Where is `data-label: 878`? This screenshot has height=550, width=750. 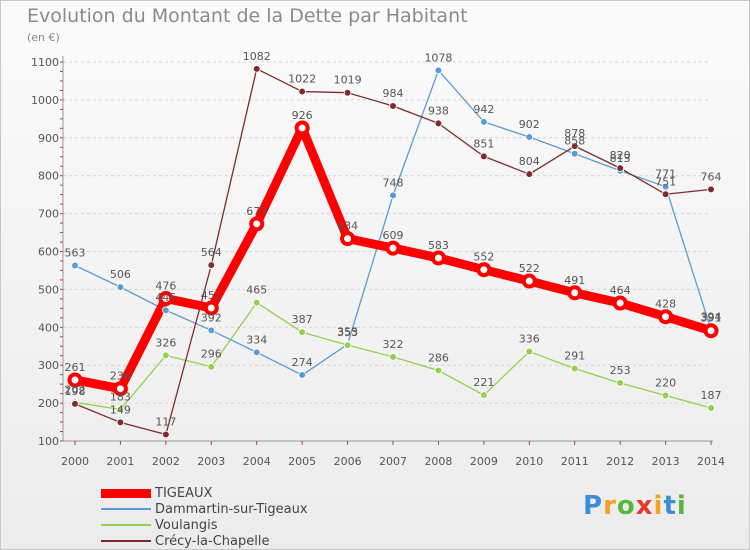 data-label: 878 is located at coordinates (574, 133).